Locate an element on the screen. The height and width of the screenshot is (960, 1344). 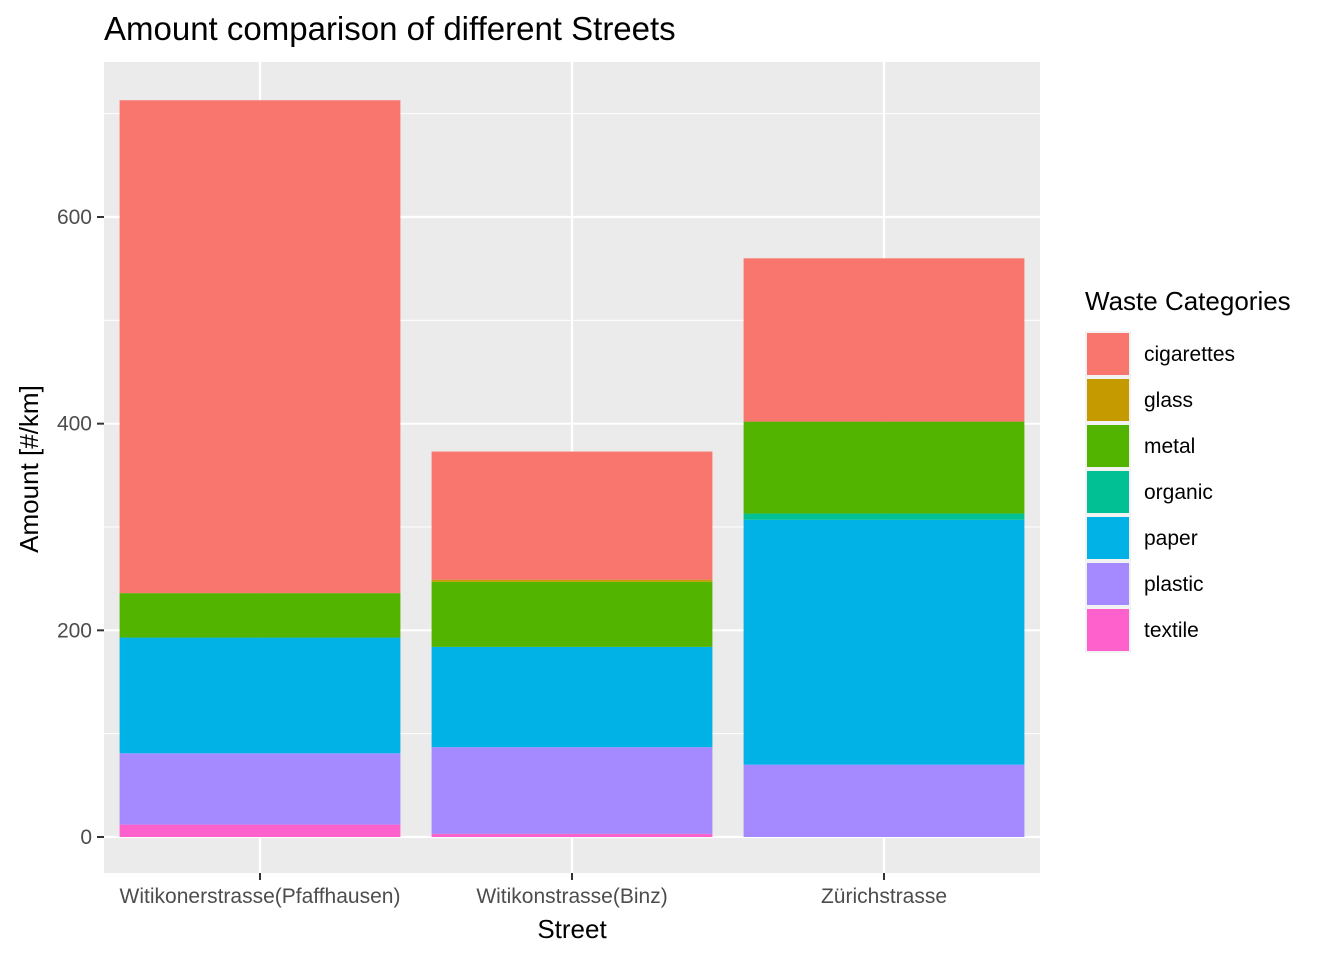
legend-swatch-cigarettes is located at coordinates (1108, 354).